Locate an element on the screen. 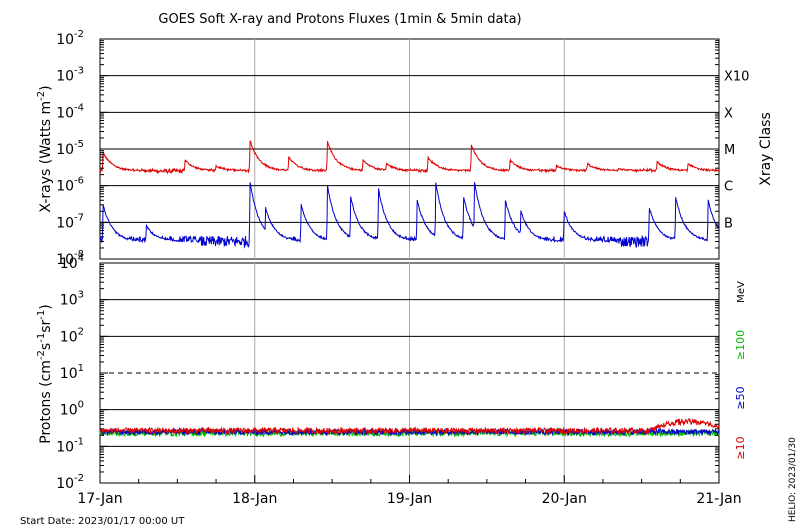 The height and width of the screenshot is (530, 800). proton-series-line is located at coordinates (409, 426).